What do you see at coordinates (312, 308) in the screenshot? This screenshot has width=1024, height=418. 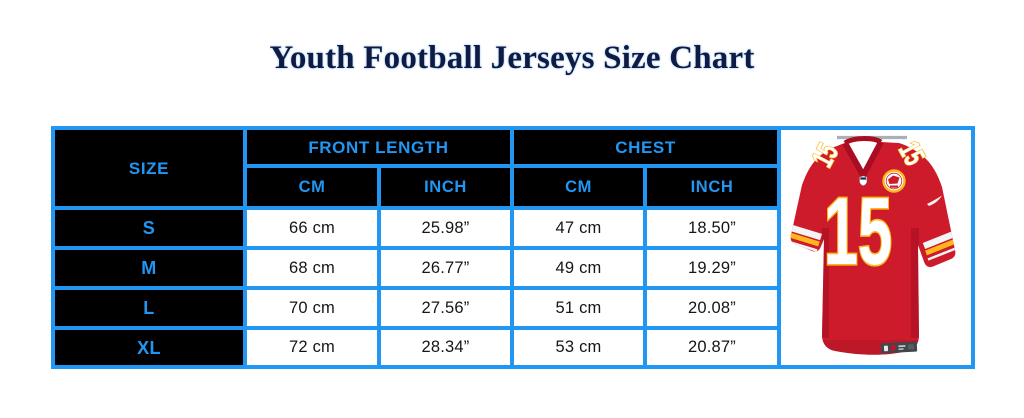 I see `front-length-cm-value: 70 cm` at bounding box center [312, 308].